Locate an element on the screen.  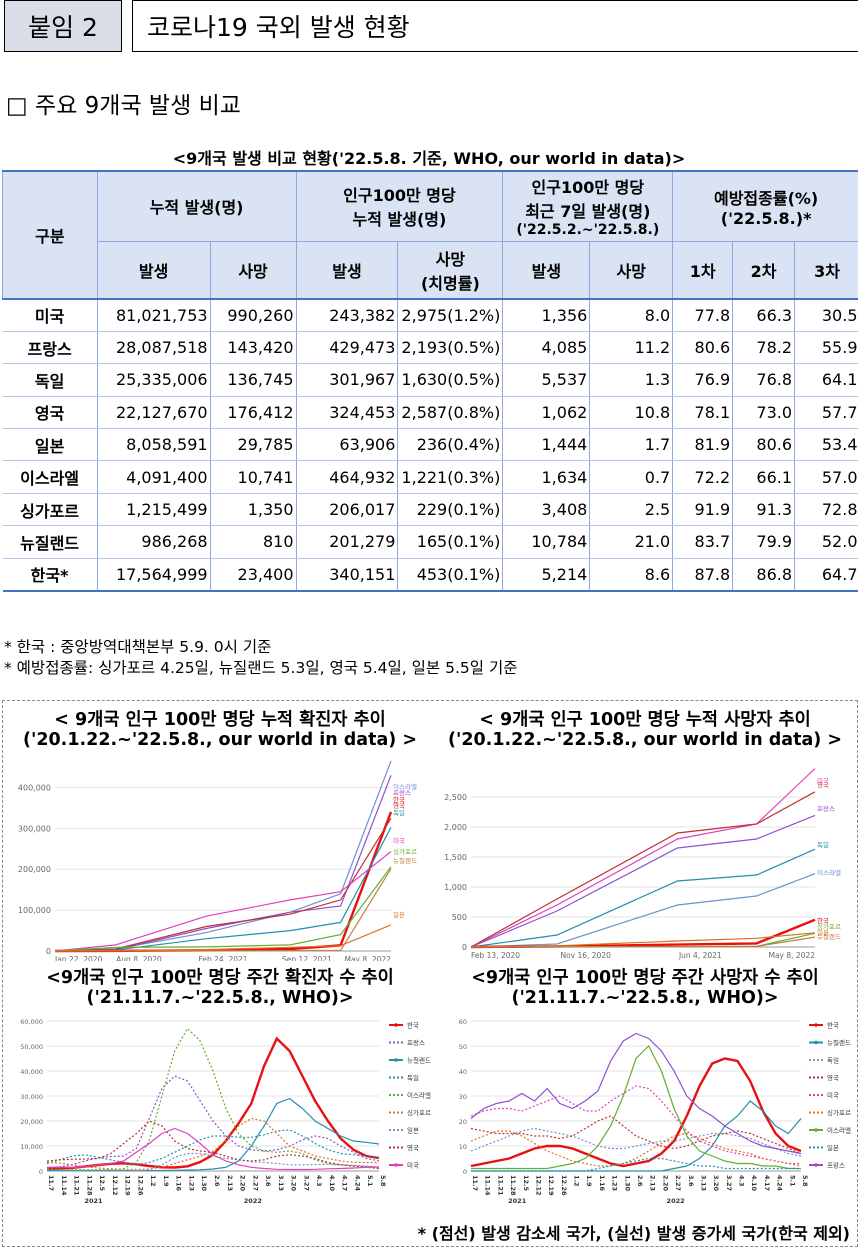
cell-d1: 78.1 is located at coordinates (702, 413).